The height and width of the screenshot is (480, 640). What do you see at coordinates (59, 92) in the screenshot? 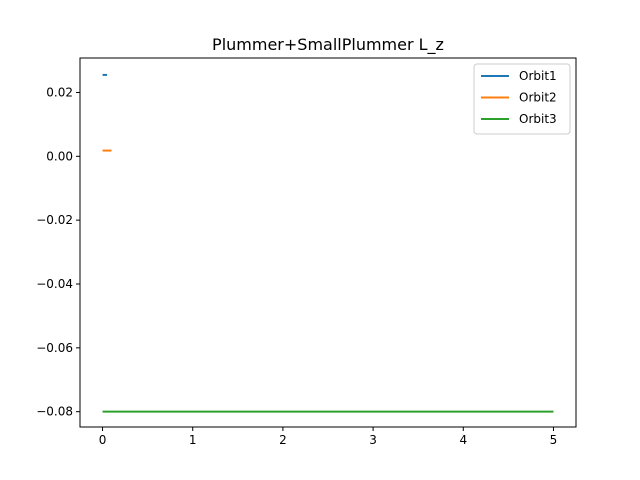
I see `y-tick-label: 0.02` at bounding box center [59, 92].